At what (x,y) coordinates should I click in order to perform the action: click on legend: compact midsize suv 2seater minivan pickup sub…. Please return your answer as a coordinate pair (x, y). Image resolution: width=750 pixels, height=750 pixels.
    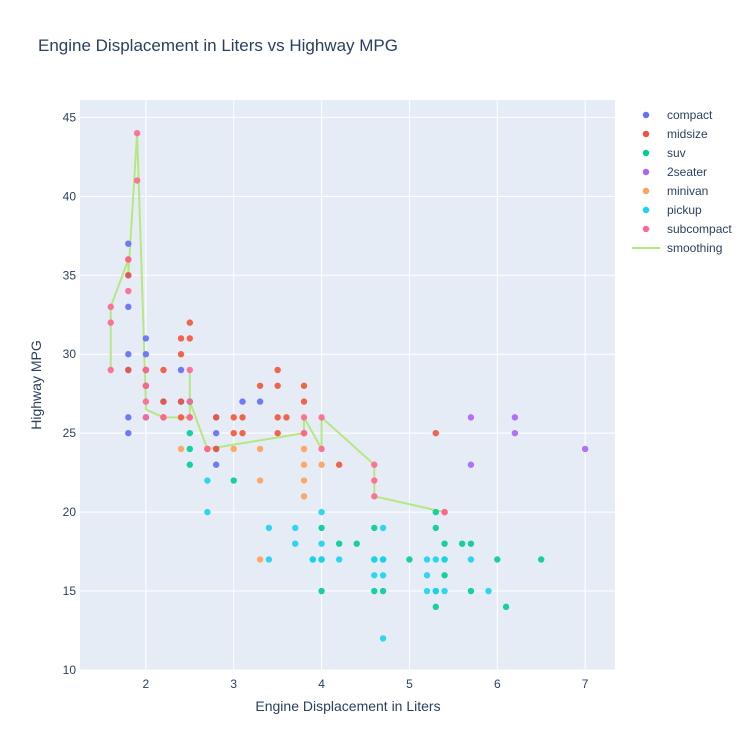
    Looking at the image, I should click on (682, 181).